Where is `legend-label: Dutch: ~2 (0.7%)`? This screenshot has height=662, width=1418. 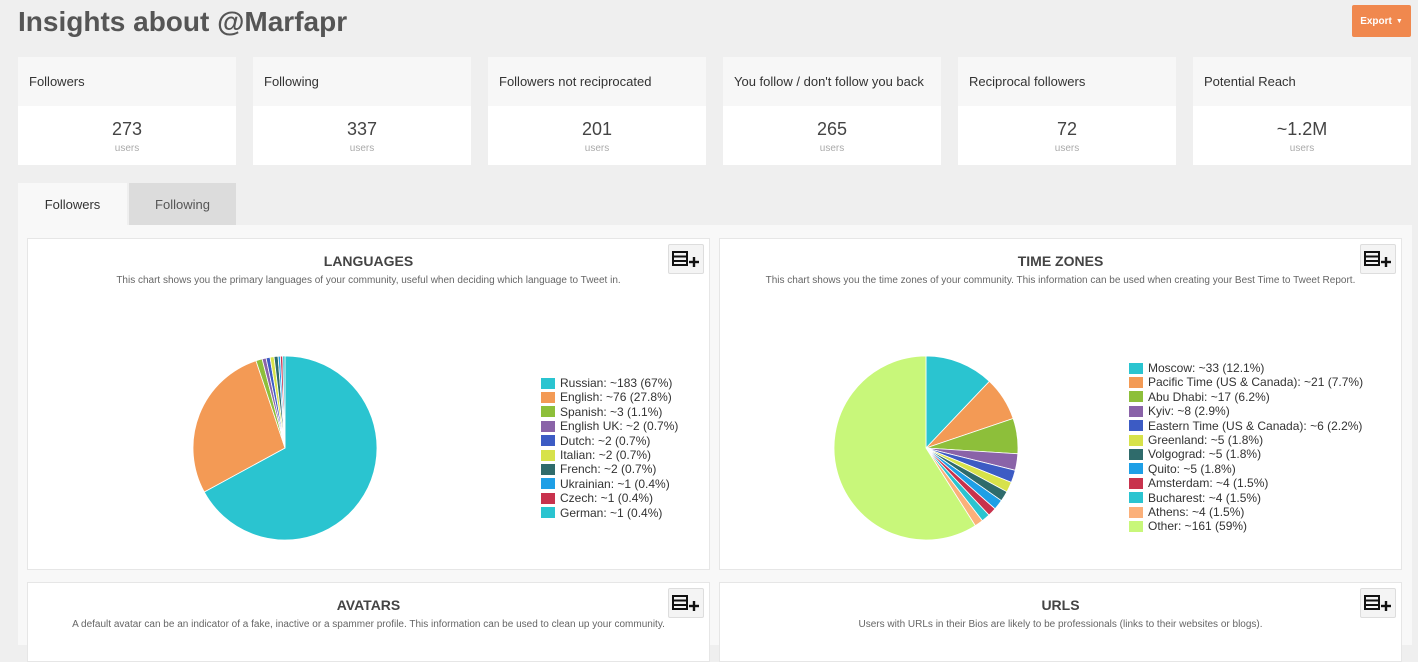 legend-label: Dutch: ~2 (0.7%) is located at coordinates (605, 440).